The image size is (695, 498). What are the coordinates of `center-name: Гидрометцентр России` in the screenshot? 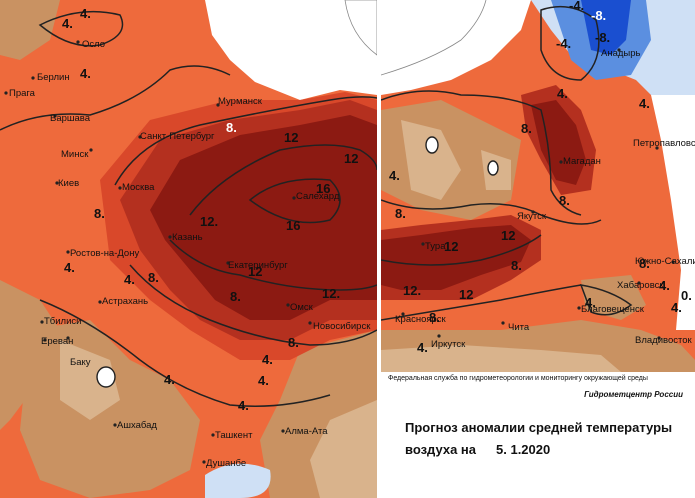 It's located at (633, 394).